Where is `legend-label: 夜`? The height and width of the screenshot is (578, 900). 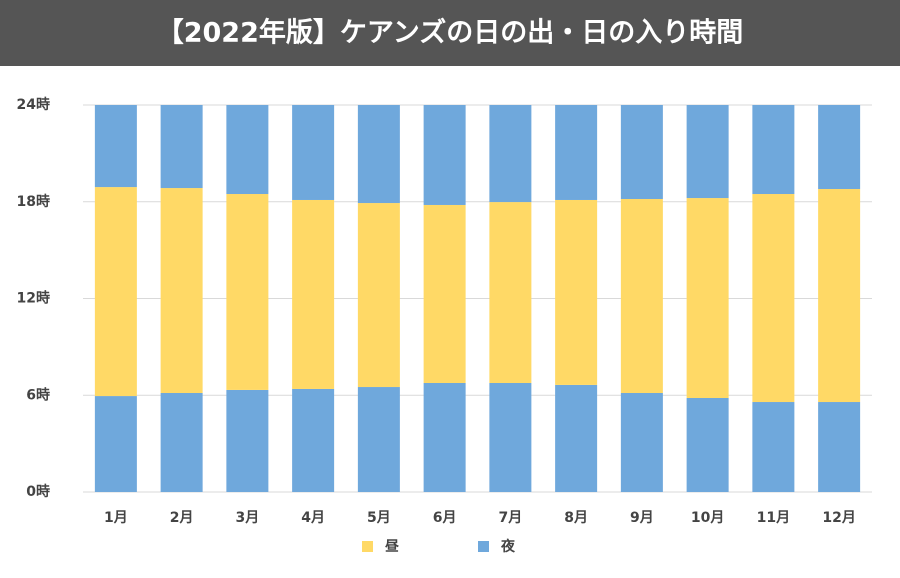 legend-label: 夜 is located at coordinates (508, 546).